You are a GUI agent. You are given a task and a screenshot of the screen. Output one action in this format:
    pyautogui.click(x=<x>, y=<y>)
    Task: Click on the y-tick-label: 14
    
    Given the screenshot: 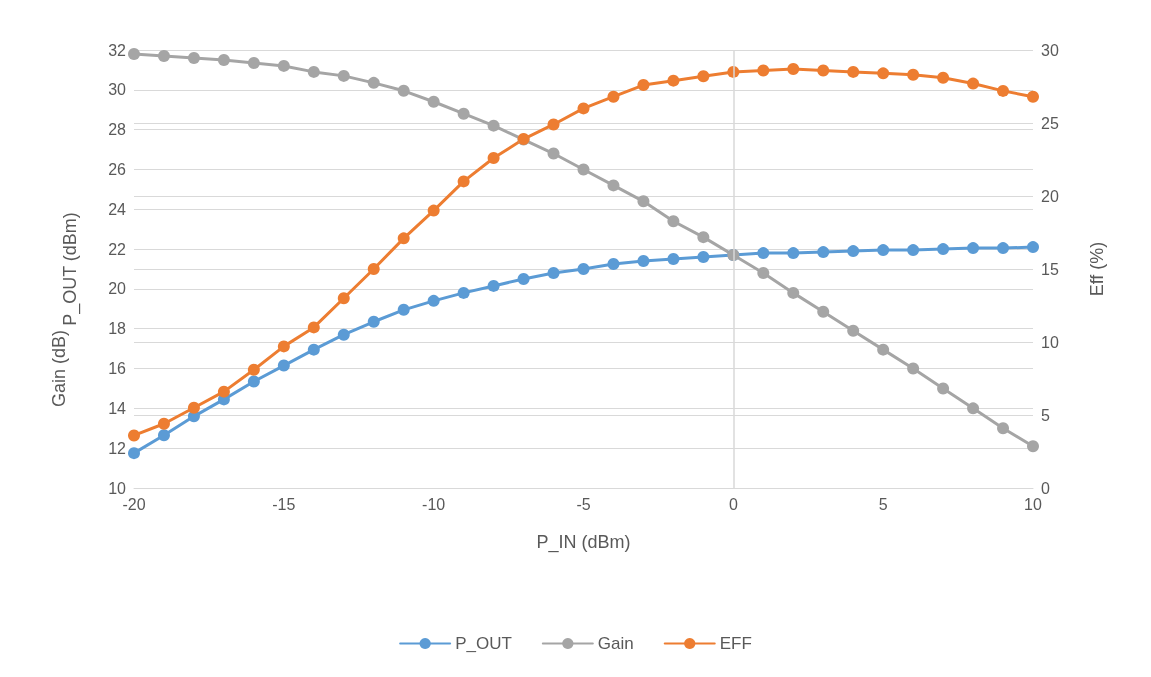 What is the action you would take?
    pyautogui.click(x=117, y=408)
    